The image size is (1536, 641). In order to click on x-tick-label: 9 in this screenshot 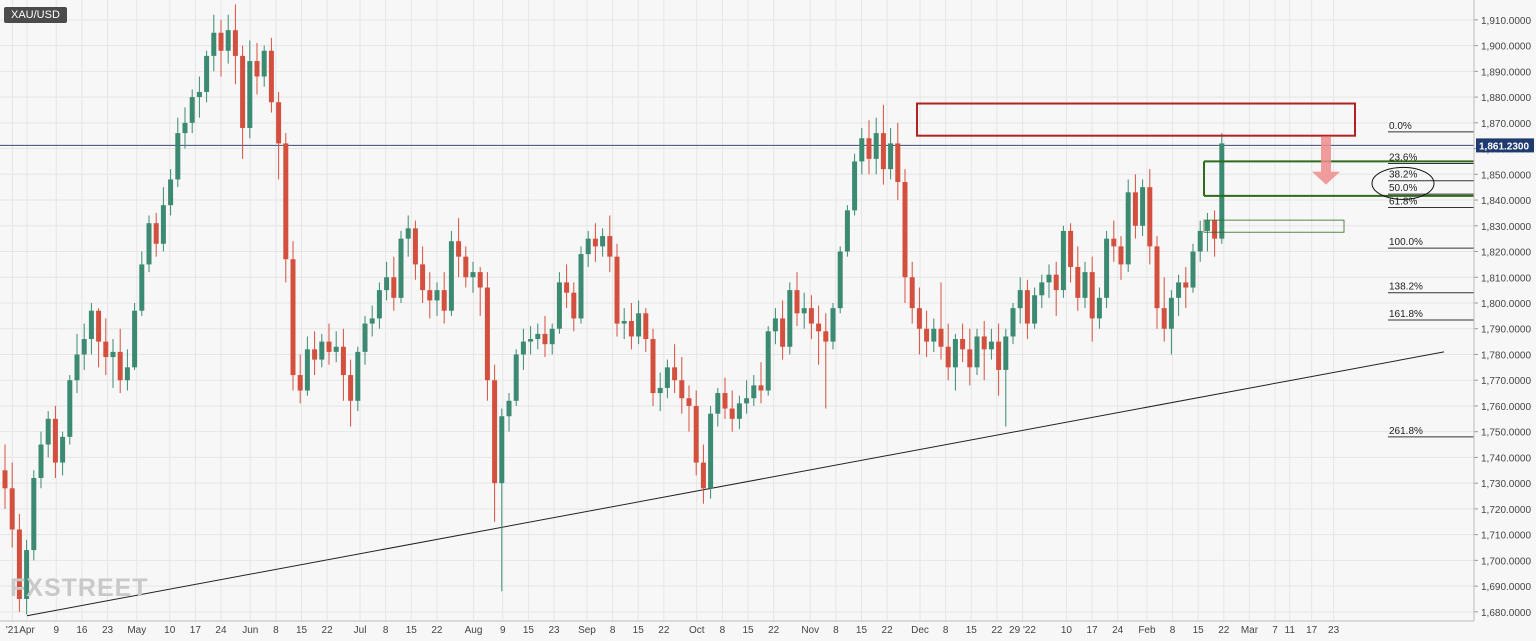, I will do `click(503, 630)`.